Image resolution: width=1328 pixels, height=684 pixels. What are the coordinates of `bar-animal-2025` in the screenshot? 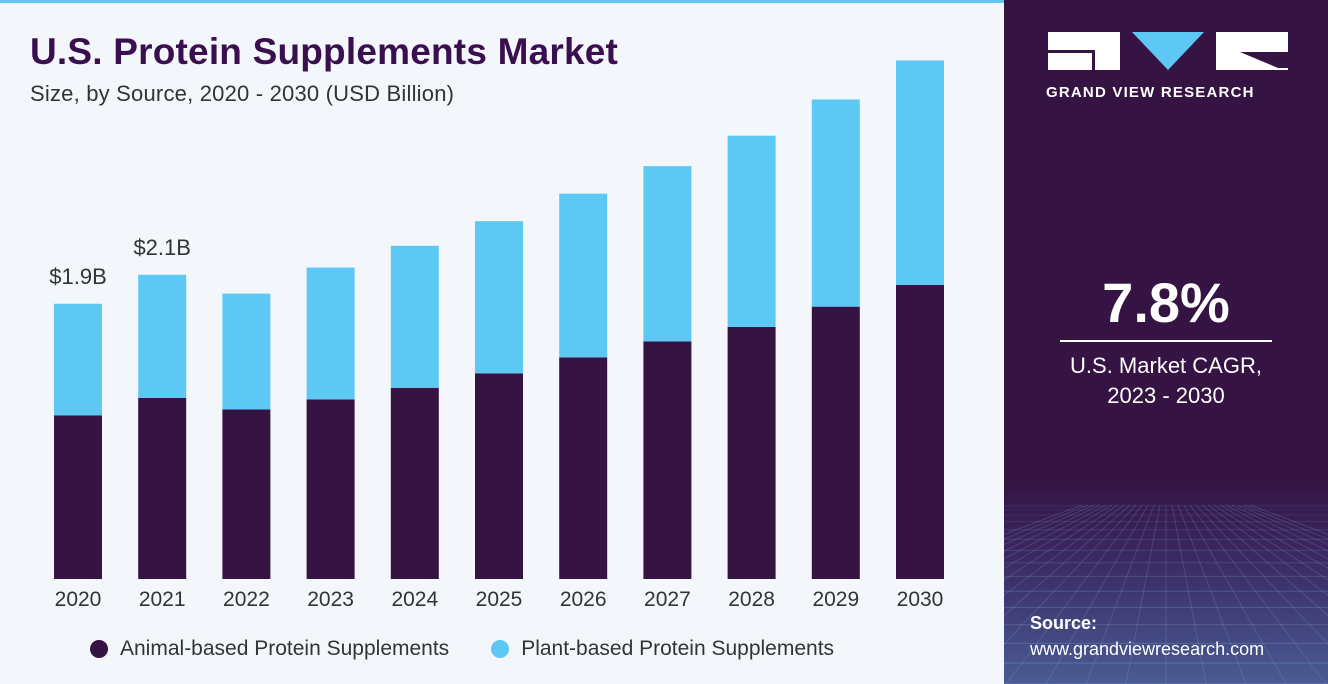 It's located at (499, 476).